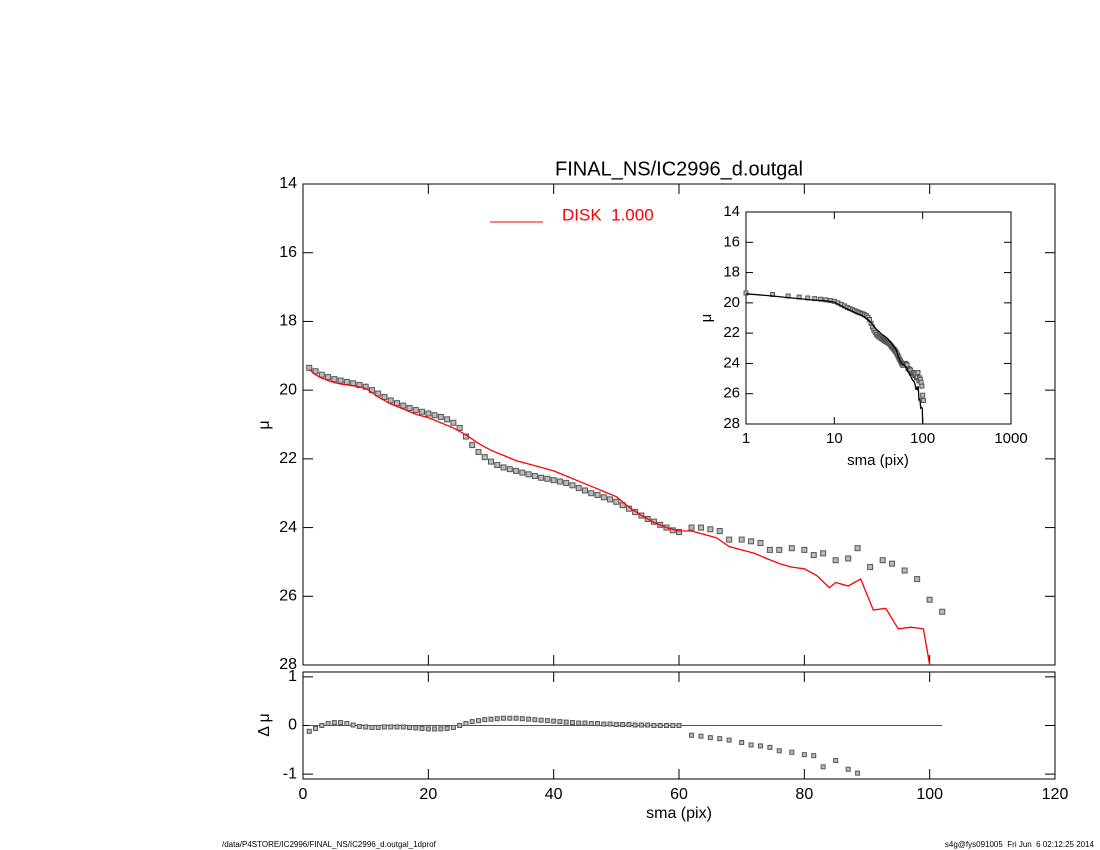 The image size is (1100, 850). Describe the element at coordinates (1010, 438) in the screenshot. I see `x-tick-label: 1000` at that location.